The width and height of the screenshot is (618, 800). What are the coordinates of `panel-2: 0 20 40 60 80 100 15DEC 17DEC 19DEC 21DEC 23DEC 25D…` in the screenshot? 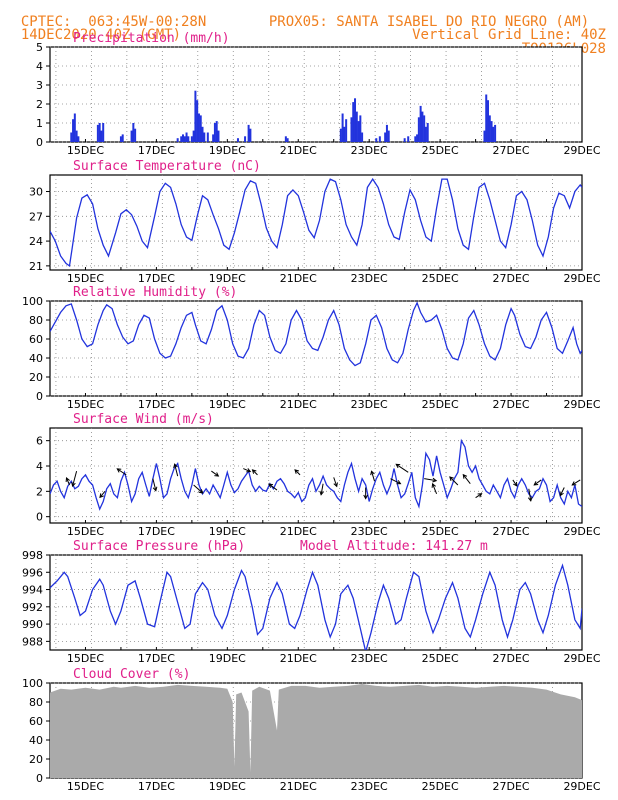 It's located at (311, 348).